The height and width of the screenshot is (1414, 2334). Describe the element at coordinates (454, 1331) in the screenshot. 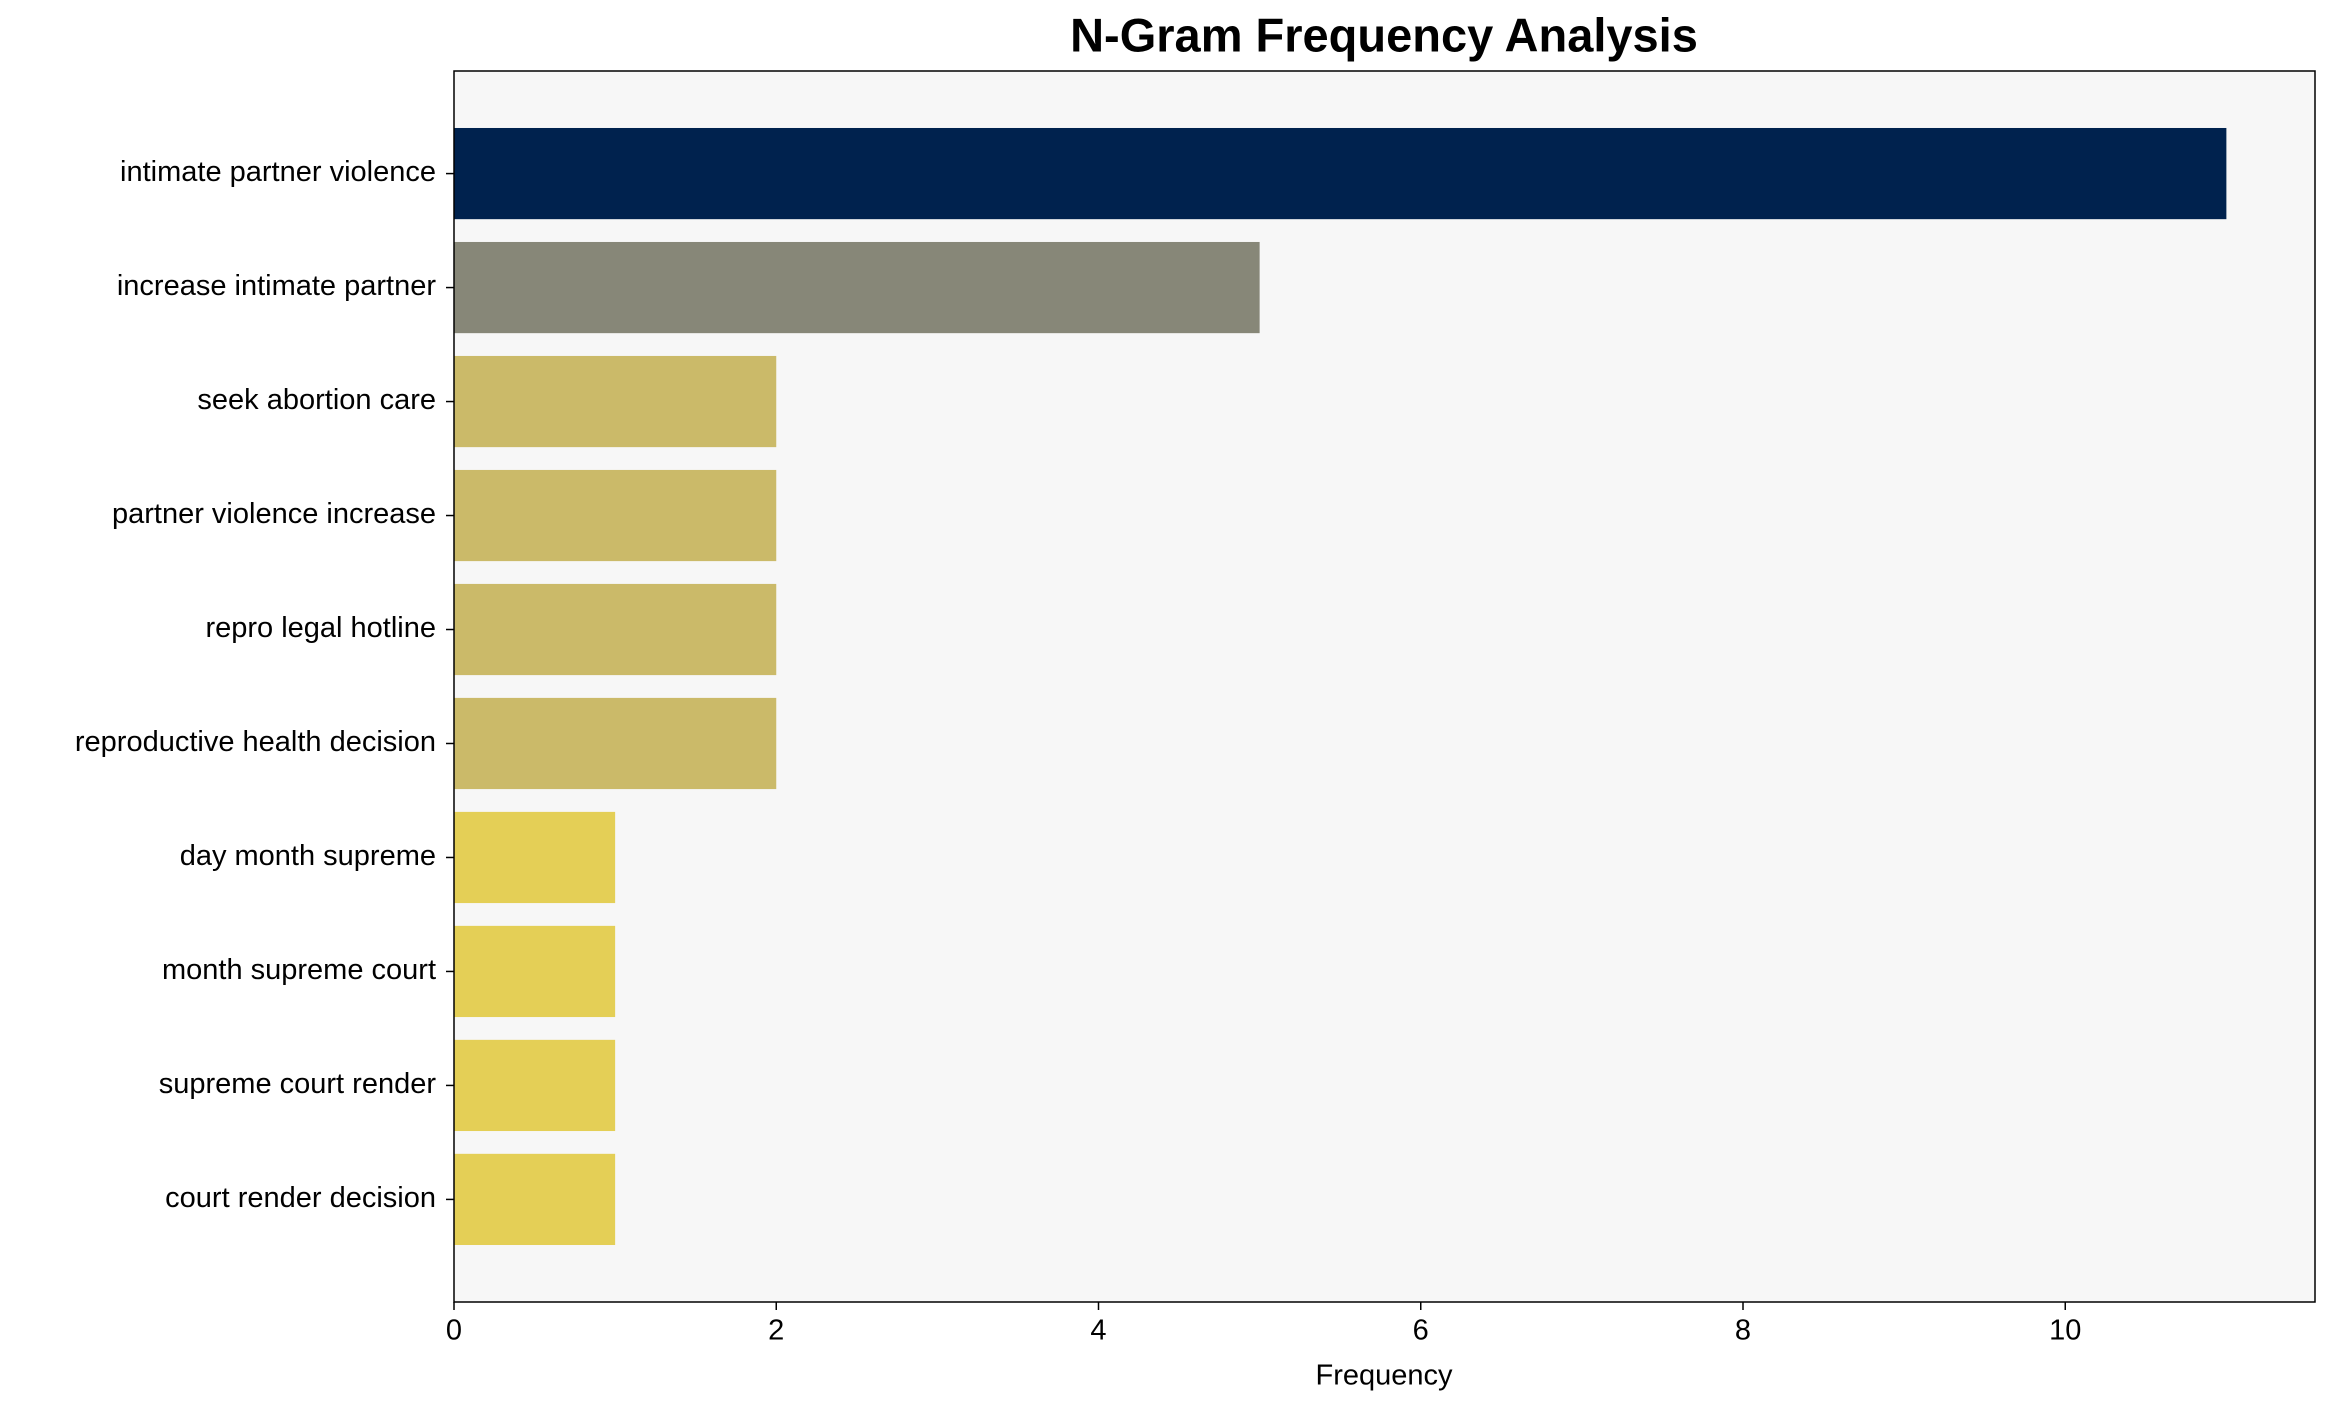

I see `x-tick-label: 0` at that location.